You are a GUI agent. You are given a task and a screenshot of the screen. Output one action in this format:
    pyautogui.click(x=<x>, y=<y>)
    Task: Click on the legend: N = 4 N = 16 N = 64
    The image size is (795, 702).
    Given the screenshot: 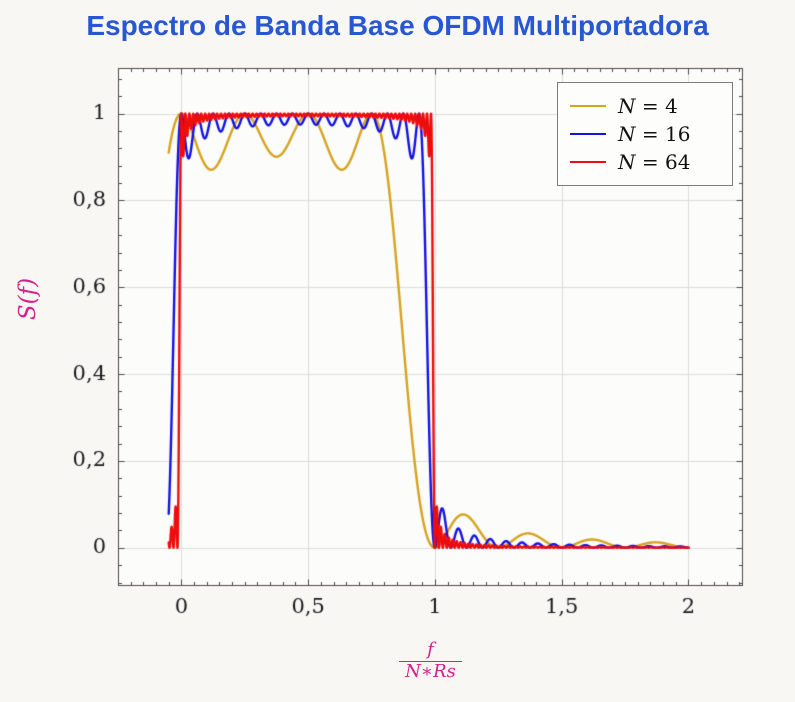 What is the action you would take?
    pyautogui.click(x=645, y=134)
    